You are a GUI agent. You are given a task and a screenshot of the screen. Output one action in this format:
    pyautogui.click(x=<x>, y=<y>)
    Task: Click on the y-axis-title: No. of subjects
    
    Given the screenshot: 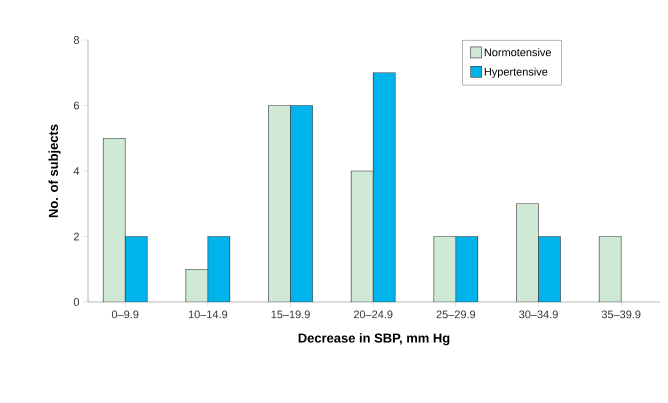 What is the action you would take?
    pyautogui.click(x=54, y=171)
    